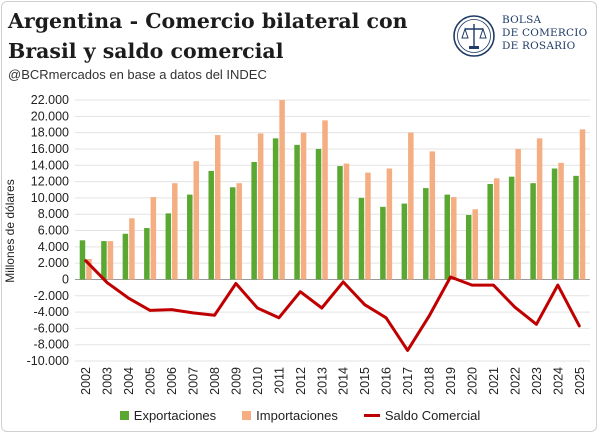 The image size is (600, 435). Describe the element at coordinates (247, 415) in the screenshot. I see `legend-swatch-importaciones` at that location.